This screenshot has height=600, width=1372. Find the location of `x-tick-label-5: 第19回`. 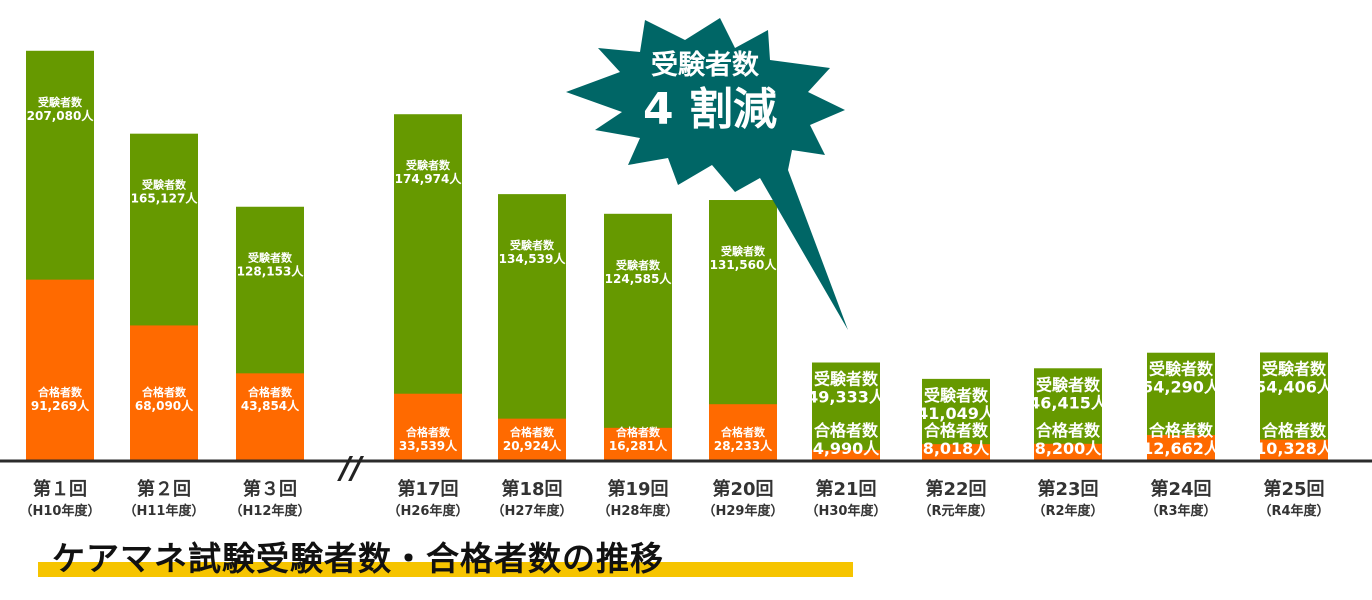

x-tick-label-5: 第19回 is located at coordinates (637, 489).